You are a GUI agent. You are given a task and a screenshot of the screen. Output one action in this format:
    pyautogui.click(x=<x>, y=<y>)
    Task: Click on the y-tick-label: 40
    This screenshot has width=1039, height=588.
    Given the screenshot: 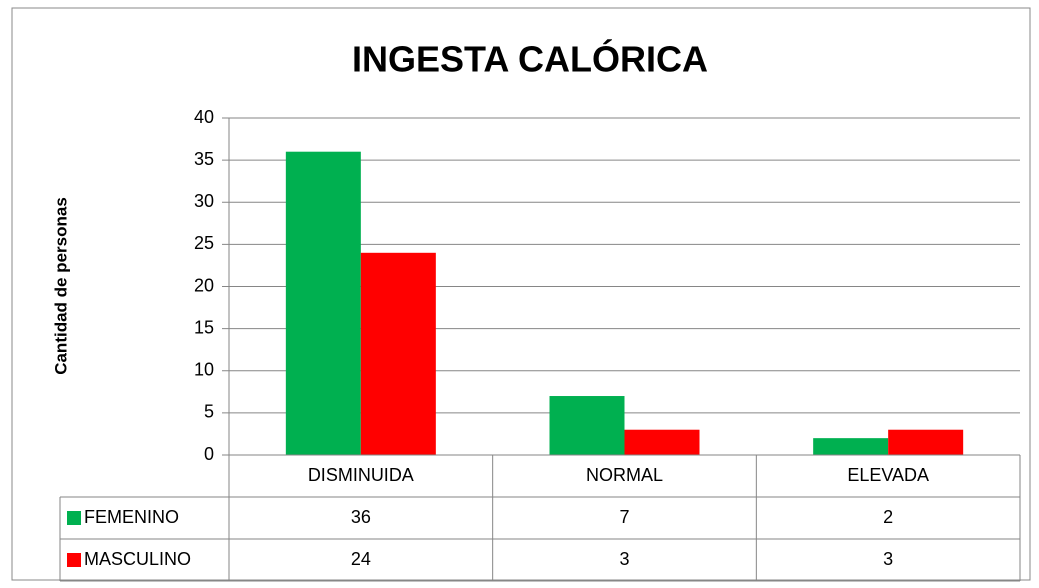 What is the action you would take?
    pyautogui.click(x=204, y=117)
    